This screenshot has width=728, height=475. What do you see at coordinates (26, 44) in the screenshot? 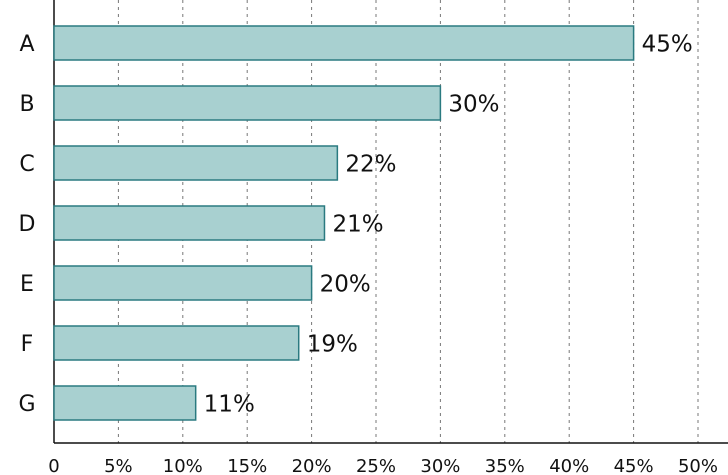
I see `y-tick-label: A` at bounding box center [26, 44].